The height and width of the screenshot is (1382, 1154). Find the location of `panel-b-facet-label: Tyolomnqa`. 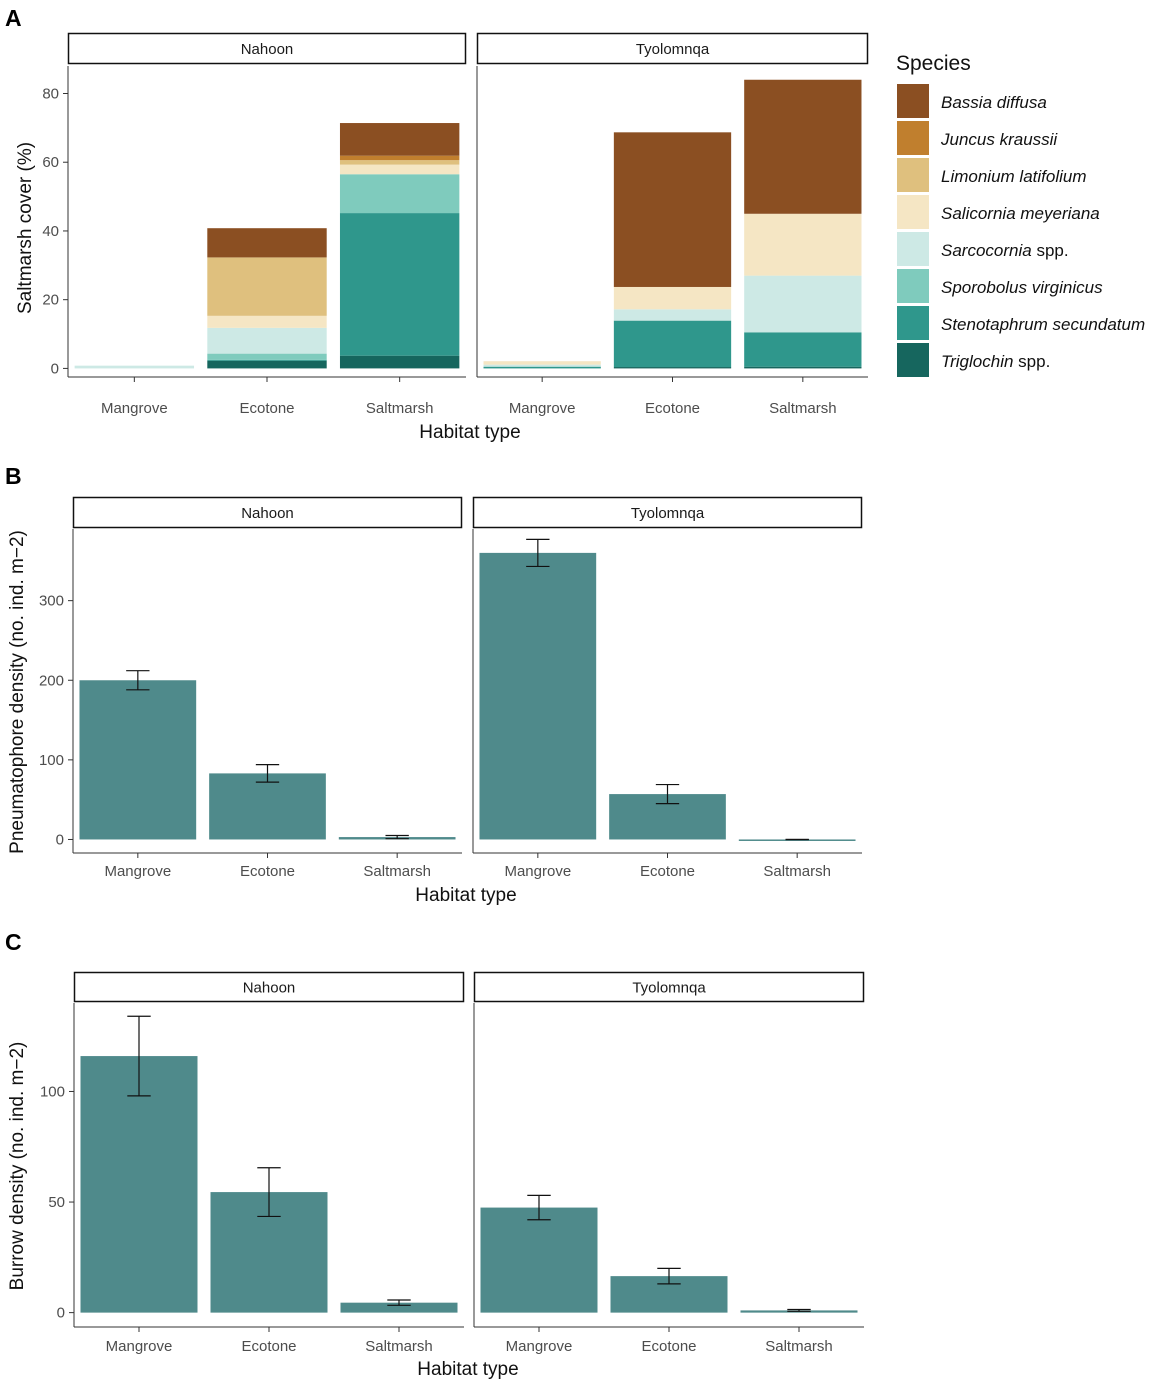

panel-b-facet-label: Tyolomnqa is located at coordinates (668, 513).